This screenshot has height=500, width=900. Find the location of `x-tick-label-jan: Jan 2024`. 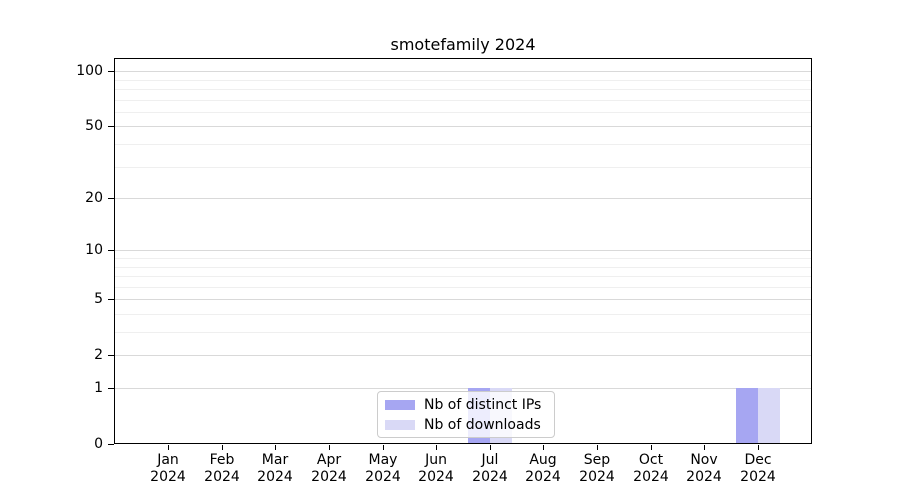

x-tick-label-jan: Jan 2024 is located at coordinates (168, 468).